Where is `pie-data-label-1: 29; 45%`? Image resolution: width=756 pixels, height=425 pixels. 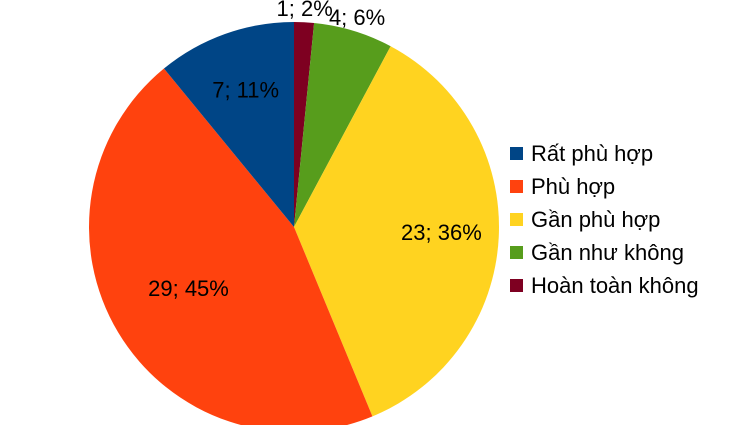 pie-data-label-1: 29; 45% is located at coordinates (188, 288).